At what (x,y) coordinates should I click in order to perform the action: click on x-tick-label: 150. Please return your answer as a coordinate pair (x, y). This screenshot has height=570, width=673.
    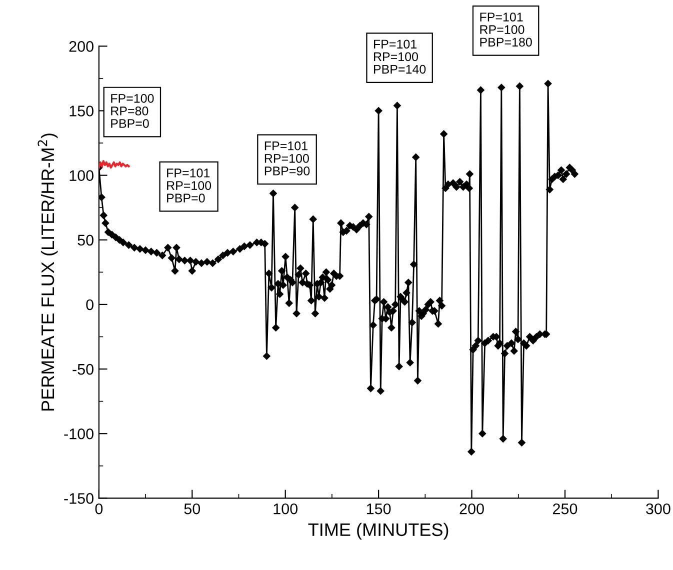
    Looking at the image, I should click on (378, 508).